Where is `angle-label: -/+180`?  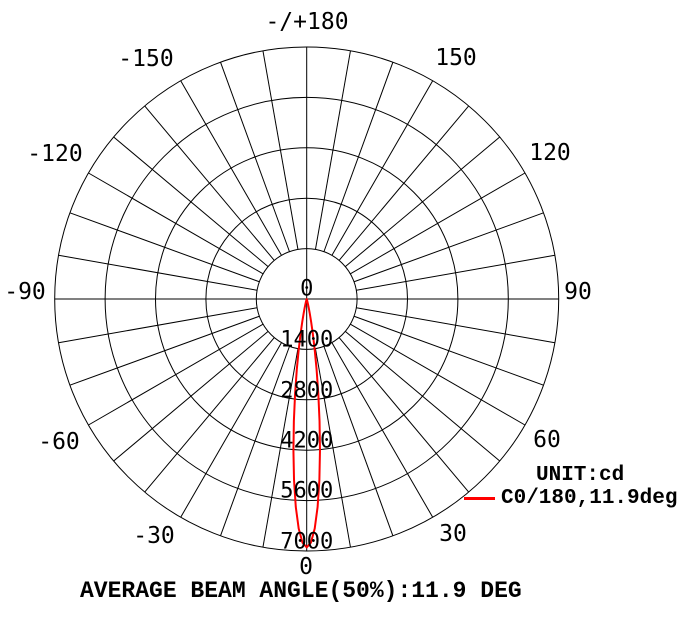
angle-label: -/+180 is located at coordinates (306, 22).